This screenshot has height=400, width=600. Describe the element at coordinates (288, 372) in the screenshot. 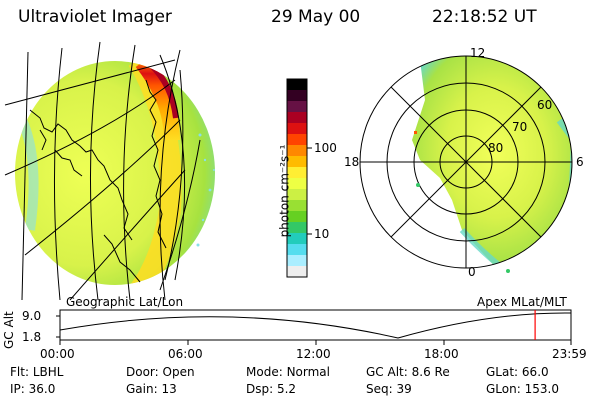

I see `status-mode: Mode: Normal` at that location.